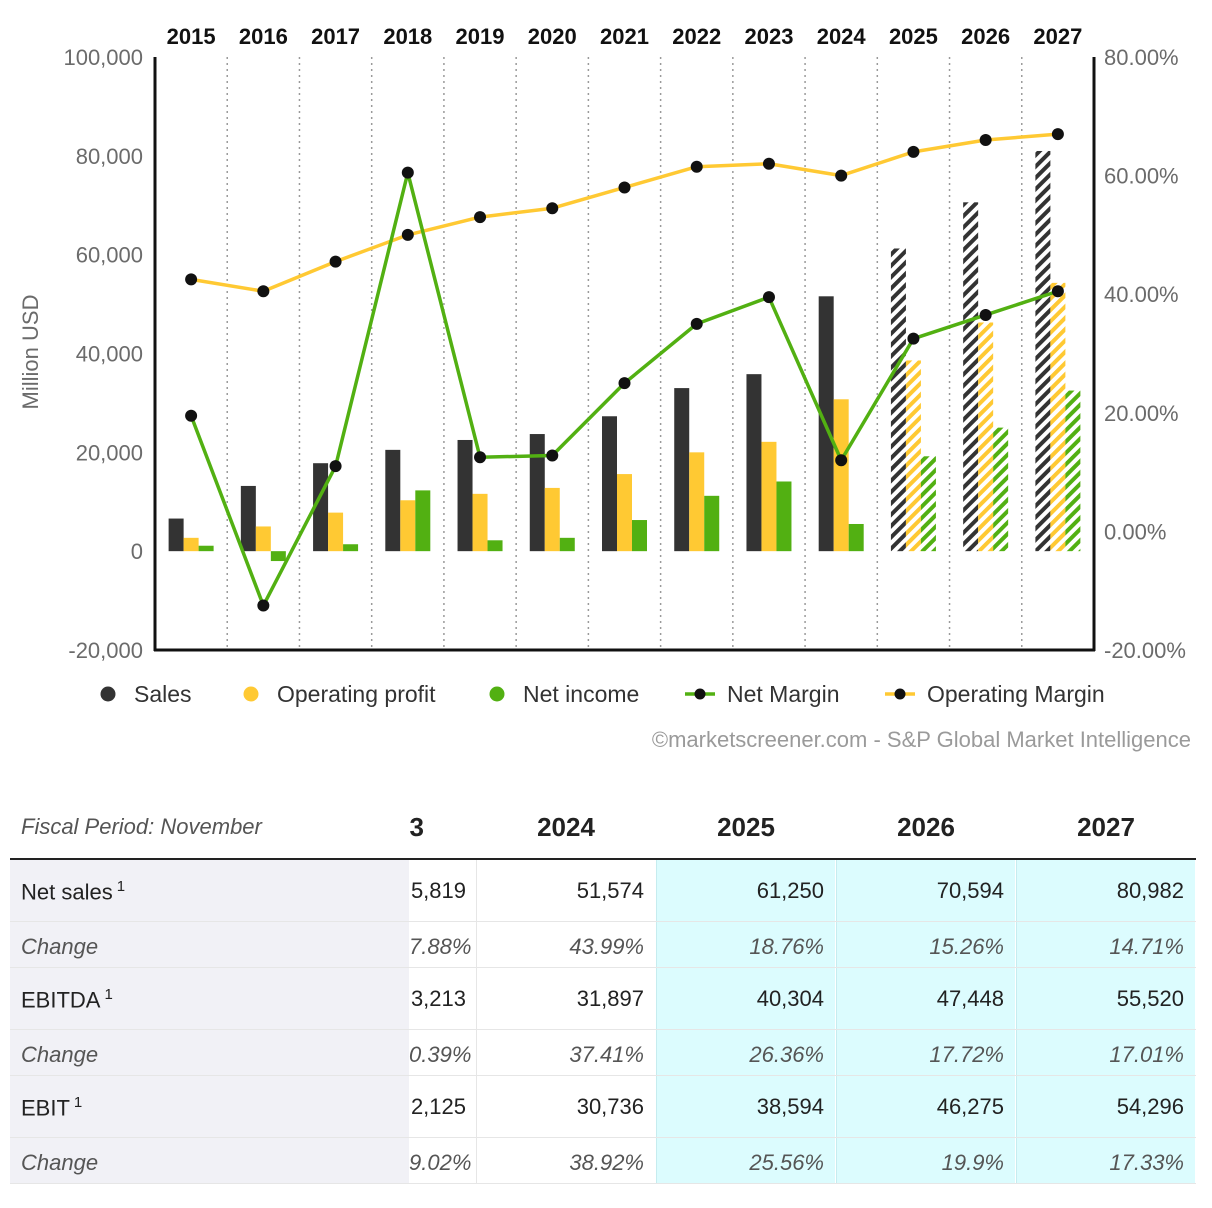 This screenshot has height=1208, width=1212. Describe the element at coordinates (925, 1106) in the screenshot. I see `cell-2026: 46,275` at that location.